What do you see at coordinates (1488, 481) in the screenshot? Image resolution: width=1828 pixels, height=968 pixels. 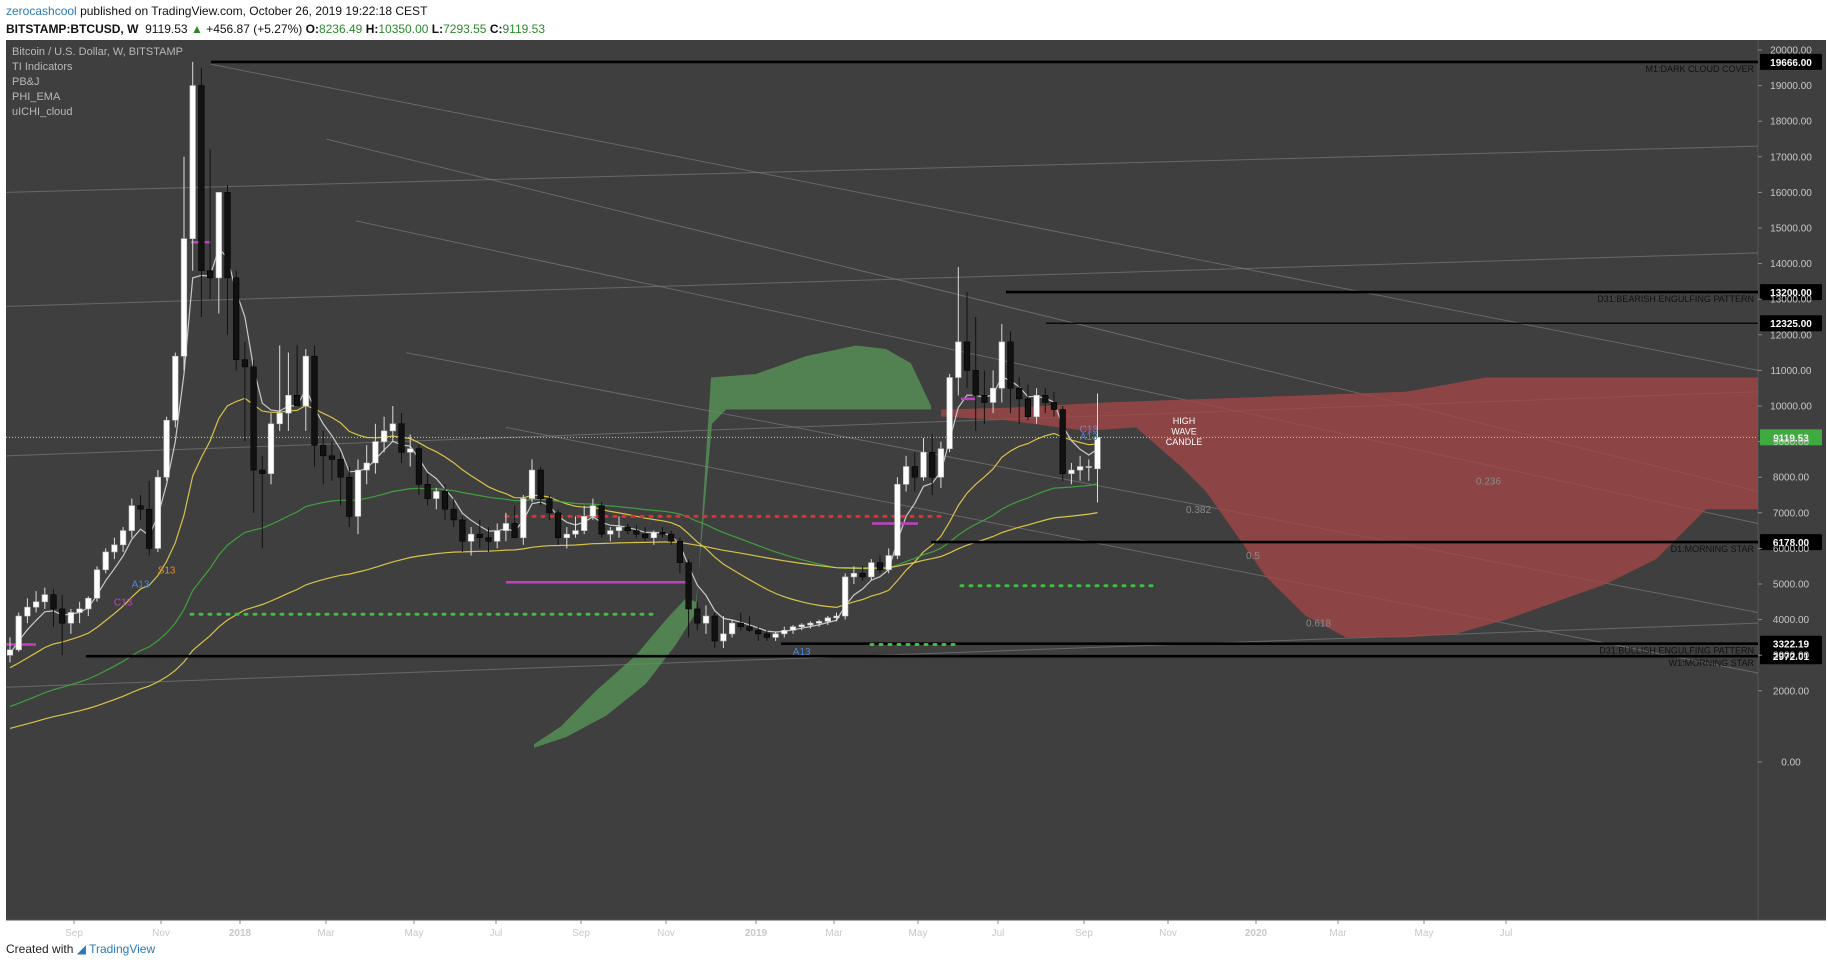 I see `fib-label: 0.236` at bounding box center [1488, 481].